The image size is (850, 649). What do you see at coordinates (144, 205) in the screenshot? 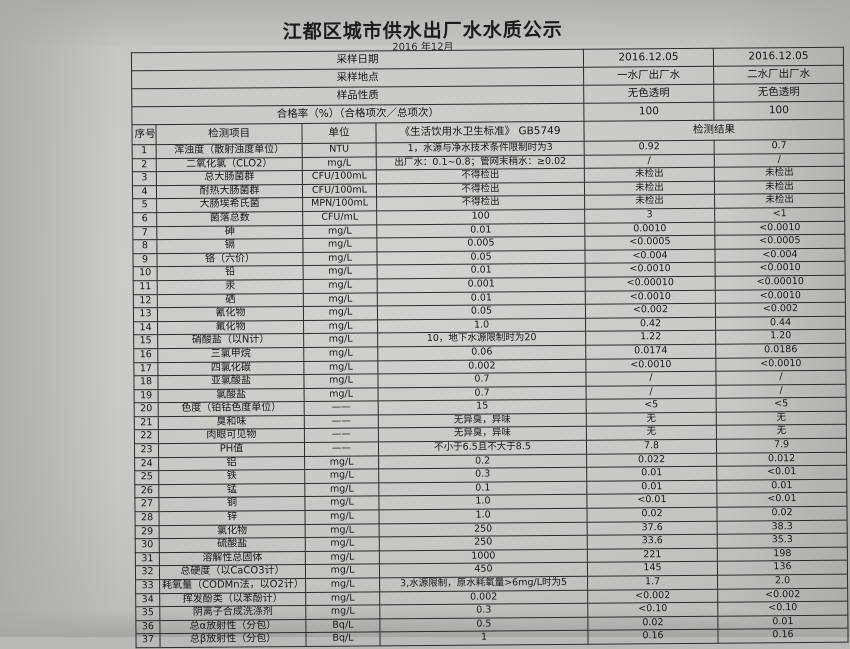
I see `cell-no: 5` at bounding box center [144, 205].